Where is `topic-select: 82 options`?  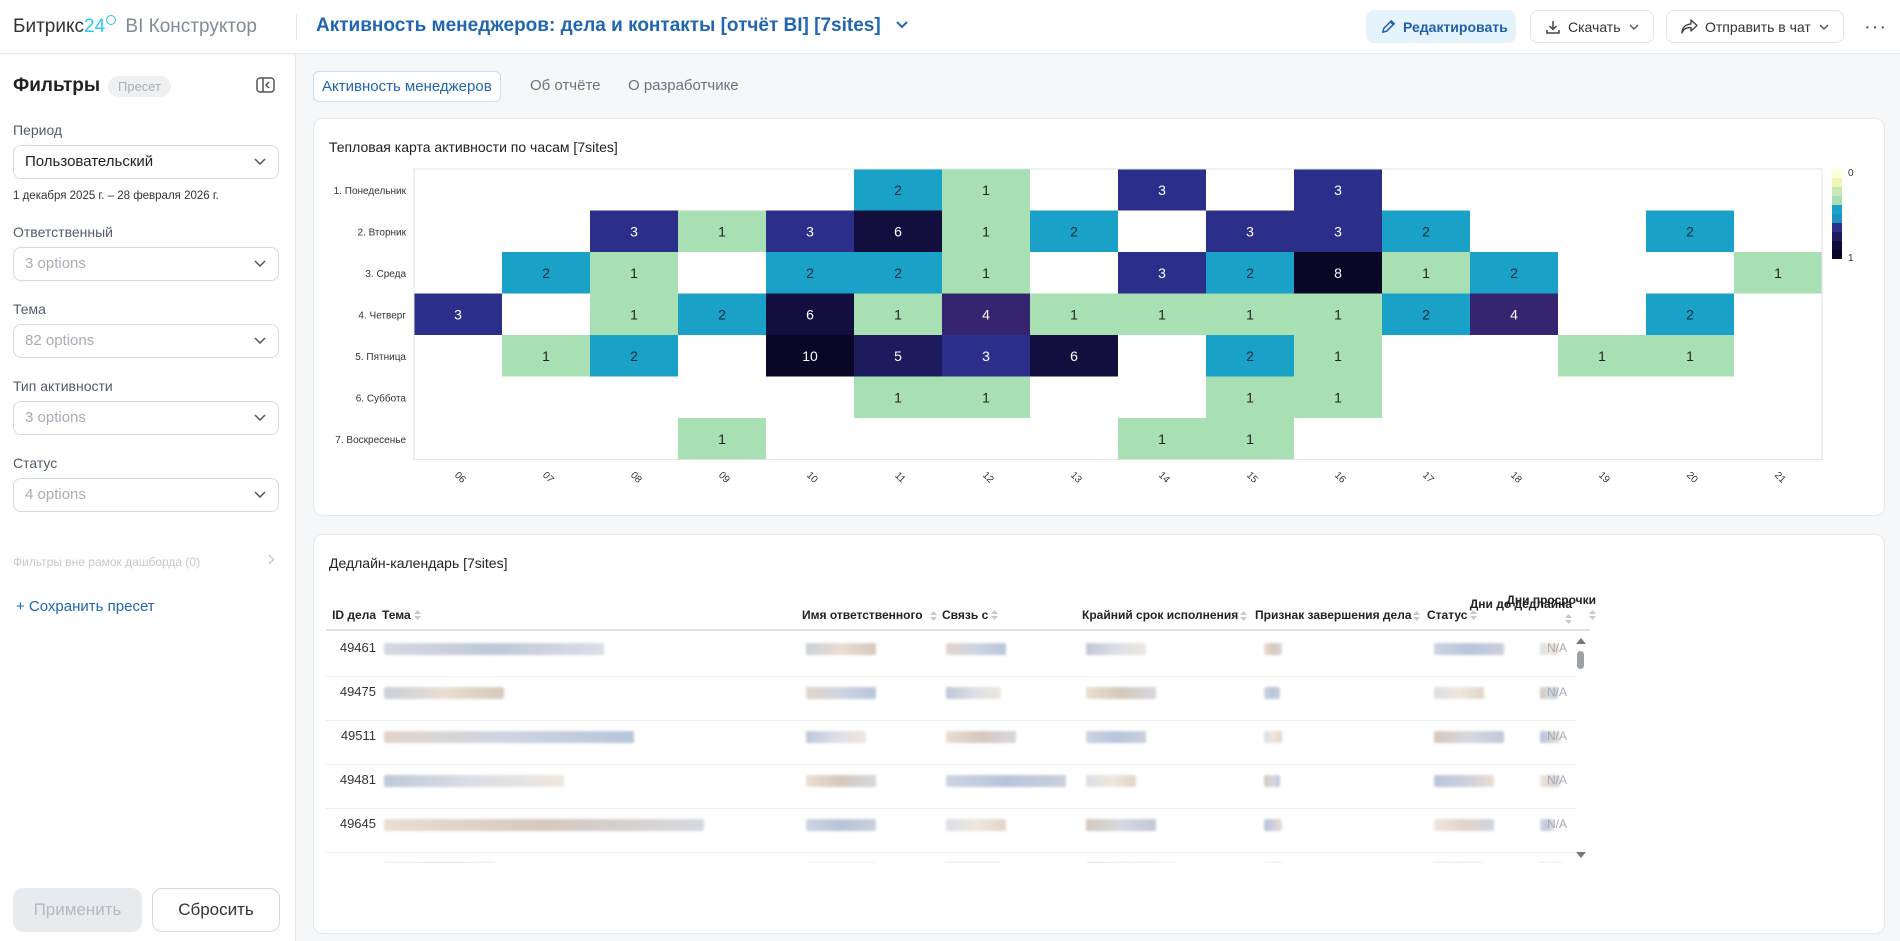 topic-select: 82 options is located at coordinates (146, 341).